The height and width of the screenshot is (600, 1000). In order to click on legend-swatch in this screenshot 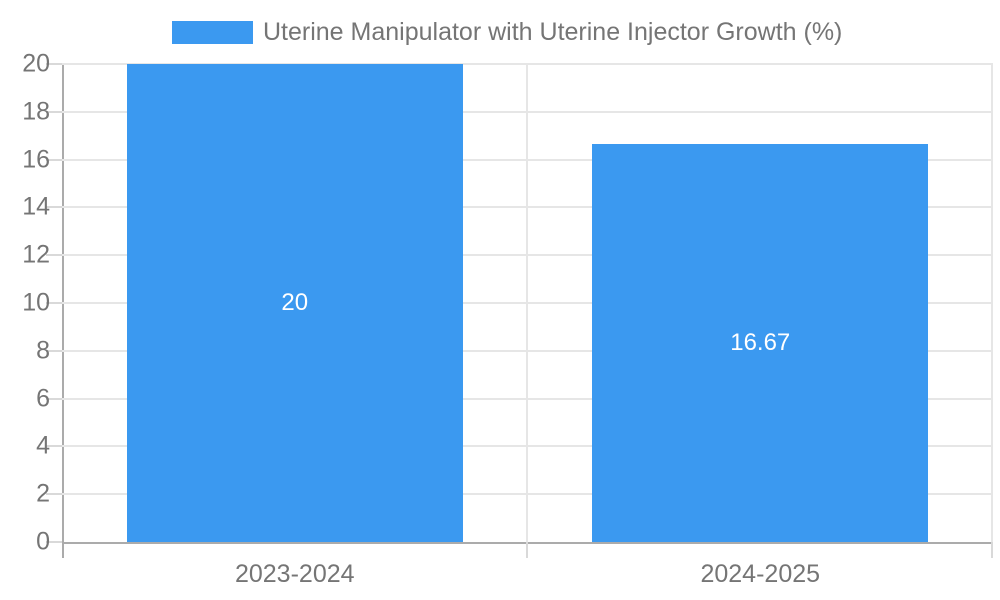, I will do `click(212, 32)`.